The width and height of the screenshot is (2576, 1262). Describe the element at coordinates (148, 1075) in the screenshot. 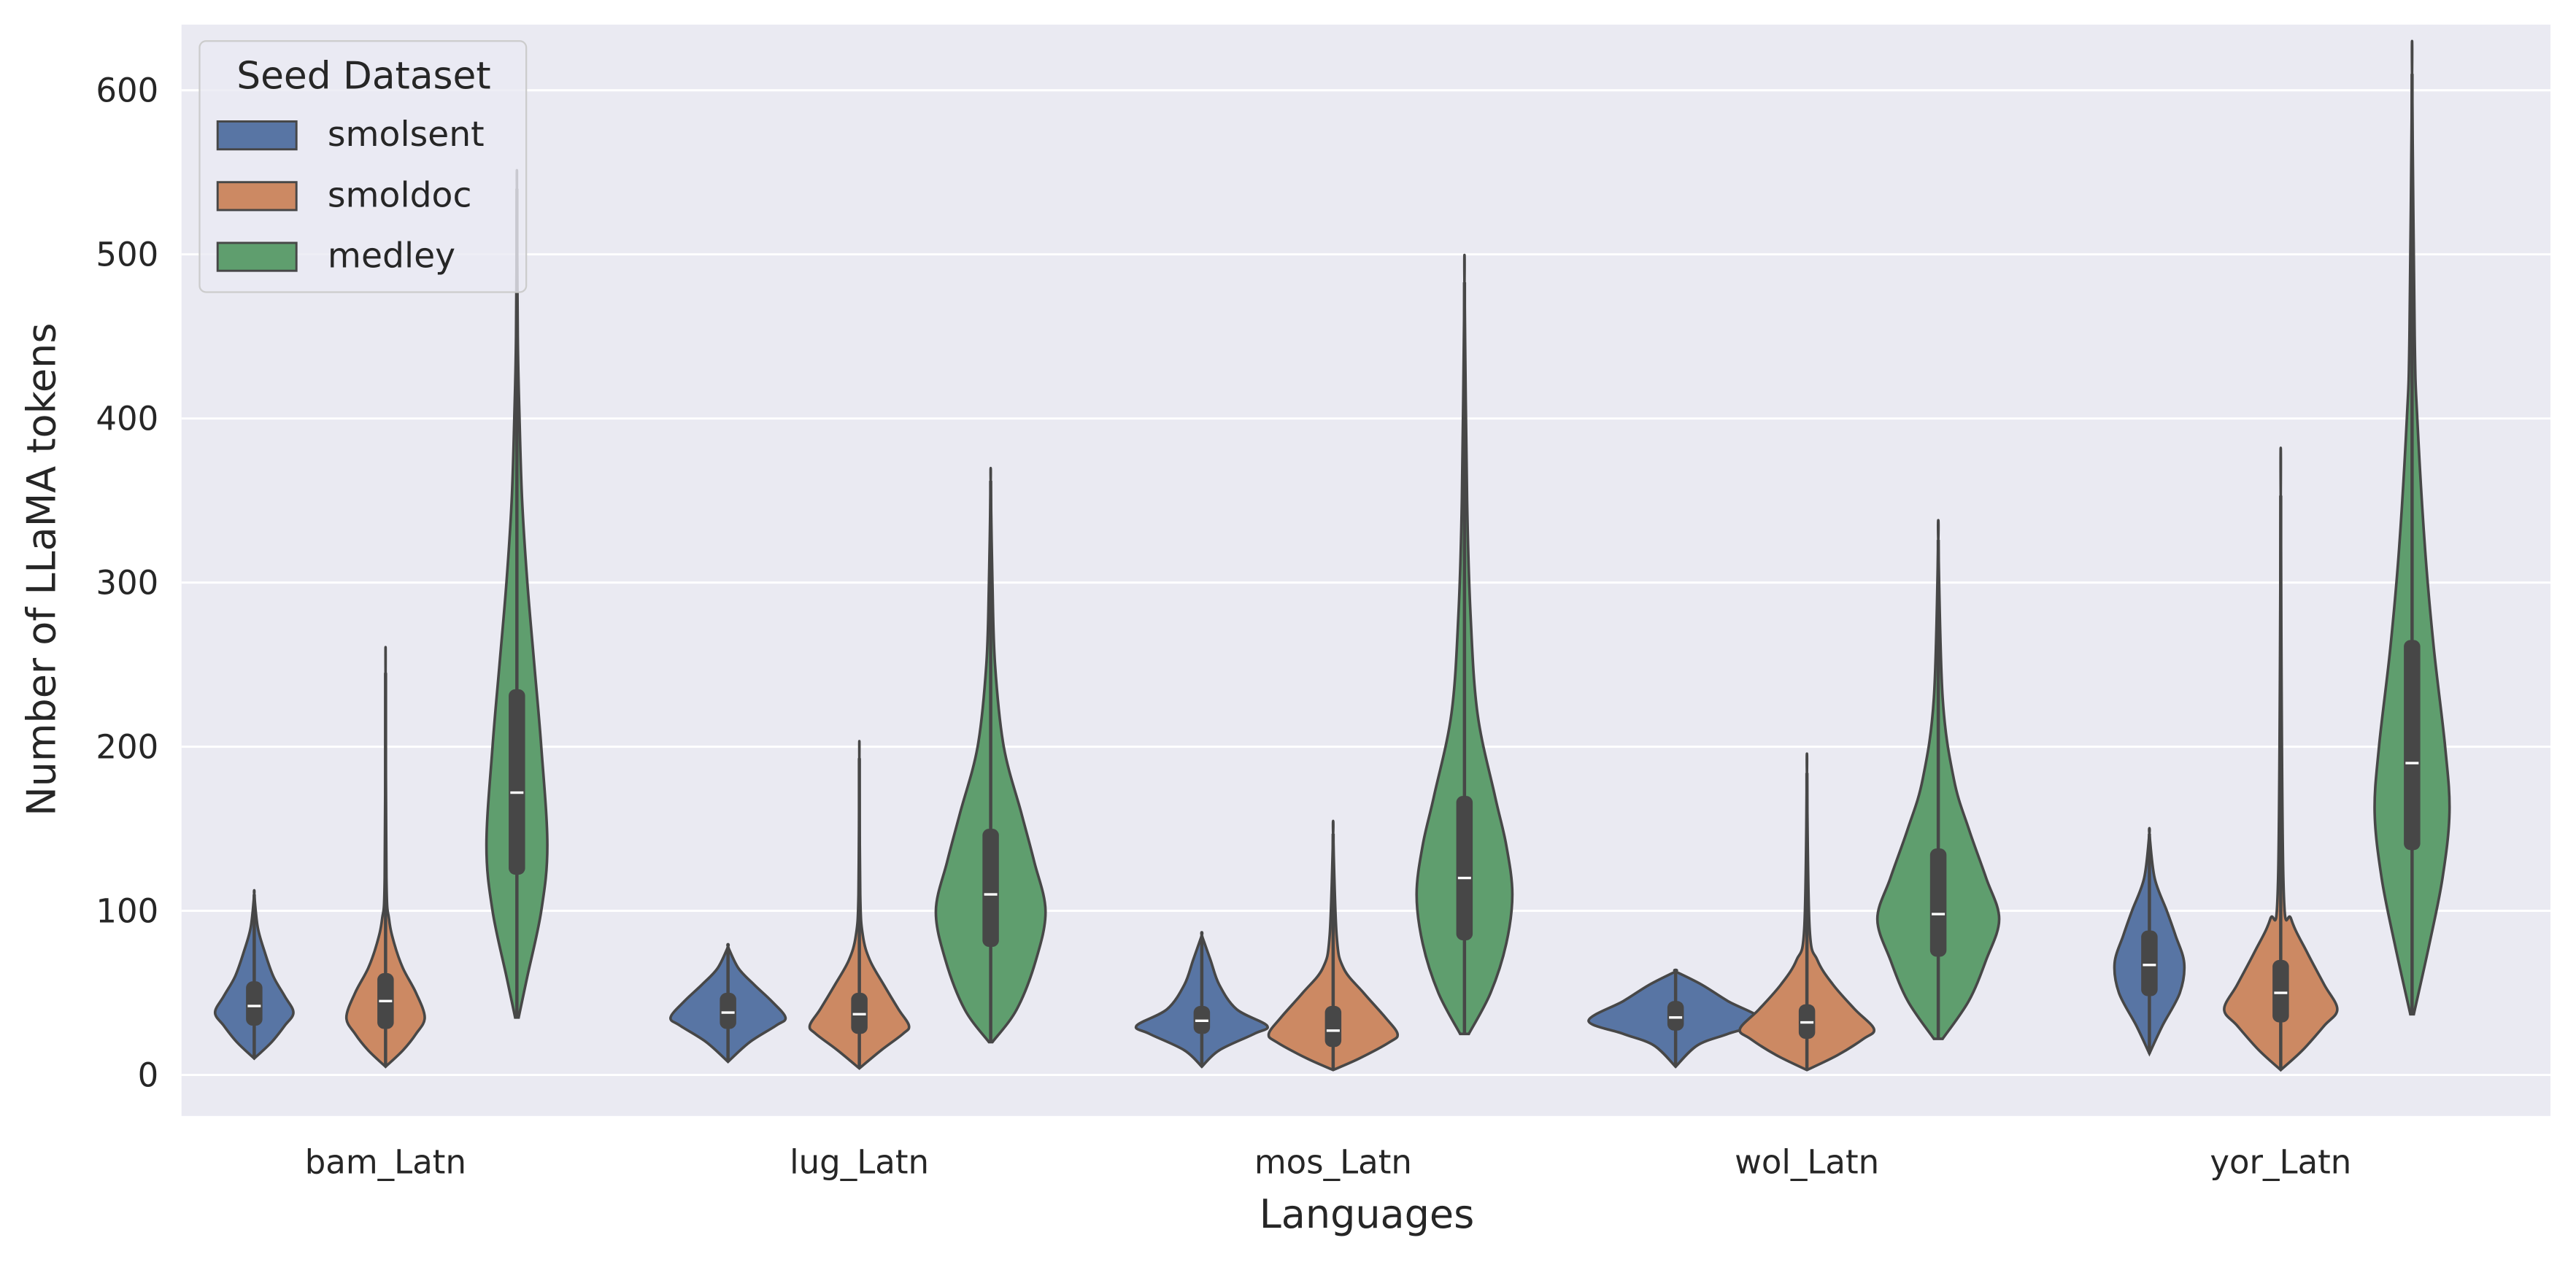

I see `y-tick-label: 0` at that location.